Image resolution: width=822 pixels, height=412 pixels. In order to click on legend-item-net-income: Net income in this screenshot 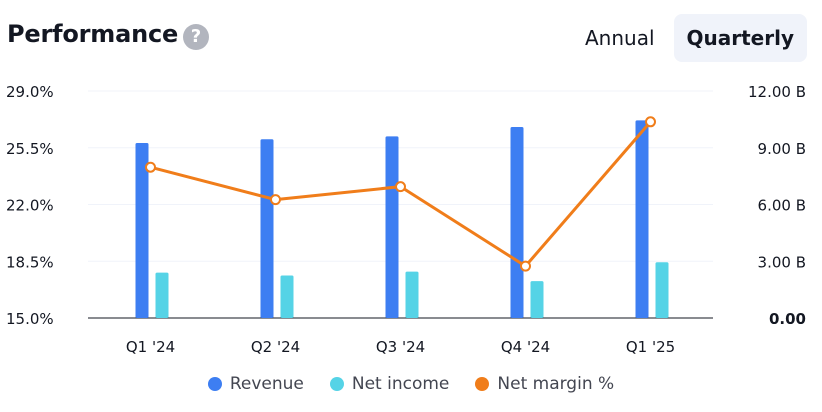, I will do `click(389, 384)`.